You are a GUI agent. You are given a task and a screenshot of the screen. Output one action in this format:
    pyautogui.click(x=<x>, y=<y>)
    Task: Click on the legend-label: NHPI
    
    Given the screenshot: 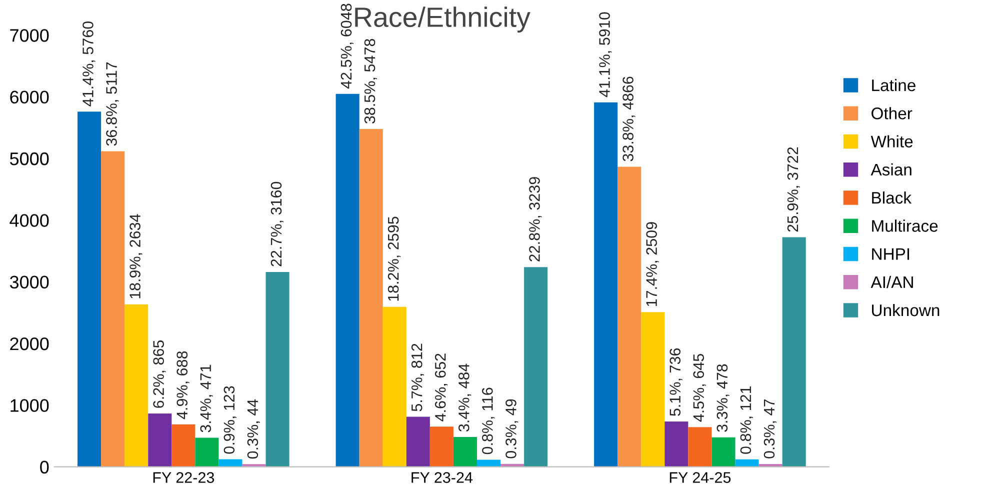 What is the action you would take?
    pyautogui.click(x=891, y=254)
    